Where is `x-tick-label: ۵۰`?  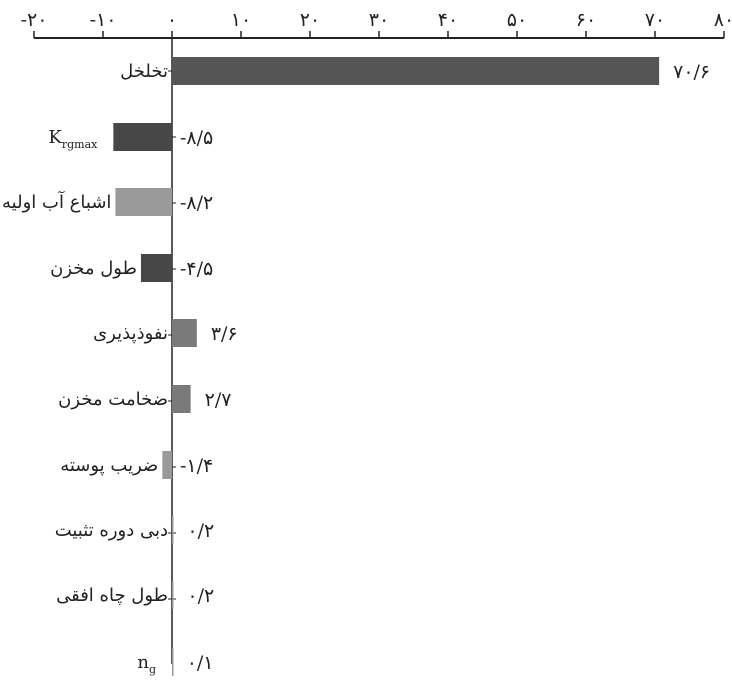 x-tick-label: ۵۰ is located at coordinates (517, 20).